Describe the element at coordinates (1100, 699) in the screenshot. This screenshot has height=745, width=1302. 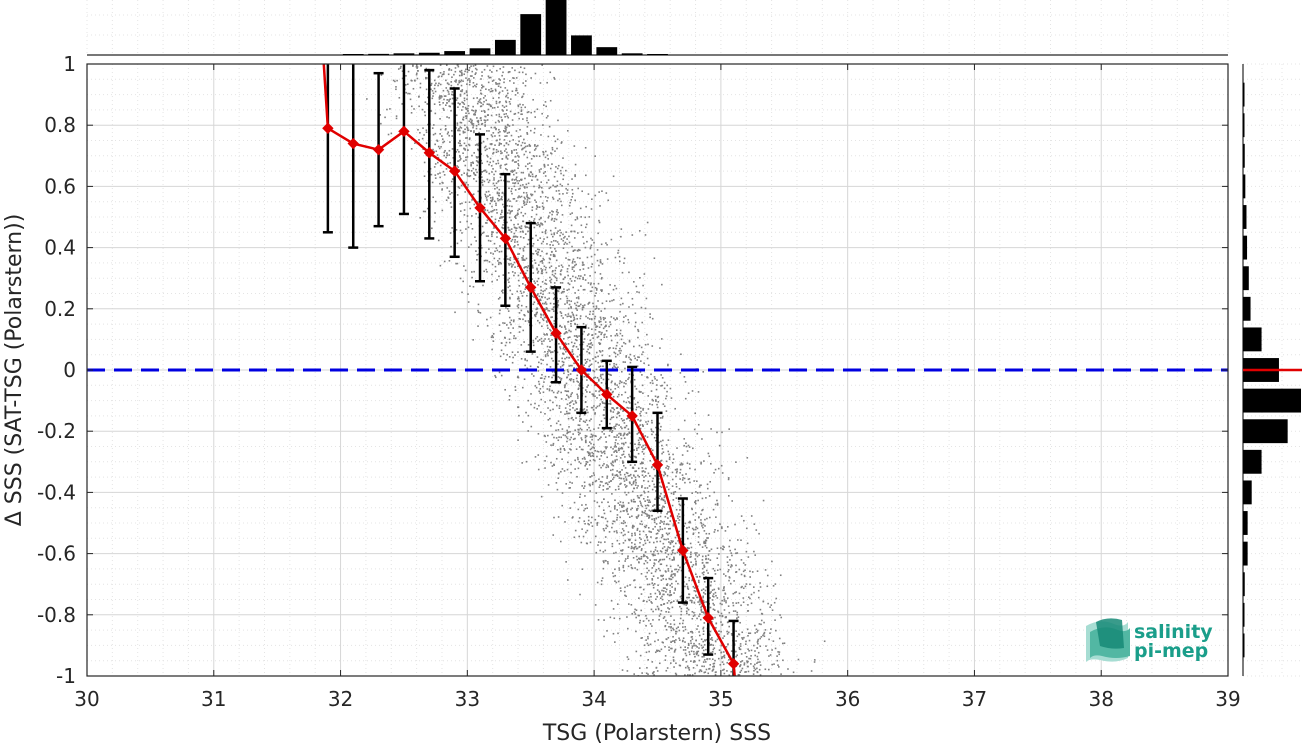
I see `x-tick-label: 38` at that location.